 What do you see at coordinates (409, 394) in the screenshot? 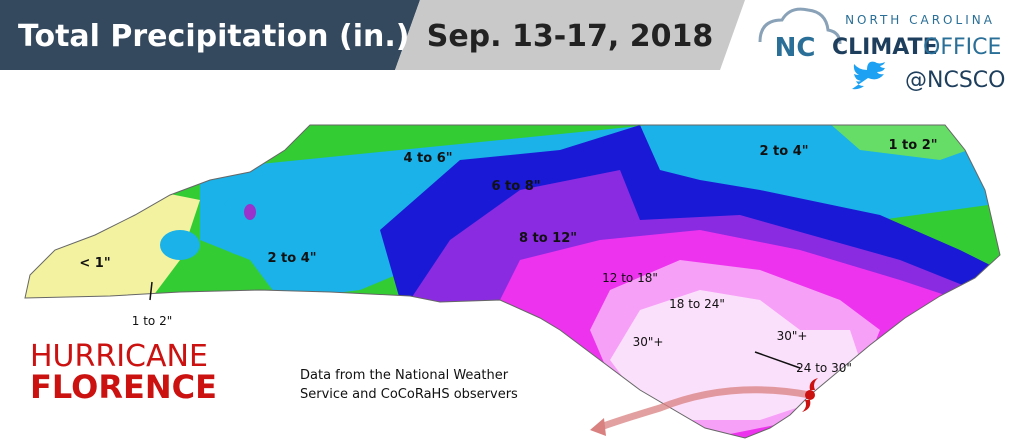
I see `source-line: Service and CoCoRaHS observers` at bounding box center [409, 394].